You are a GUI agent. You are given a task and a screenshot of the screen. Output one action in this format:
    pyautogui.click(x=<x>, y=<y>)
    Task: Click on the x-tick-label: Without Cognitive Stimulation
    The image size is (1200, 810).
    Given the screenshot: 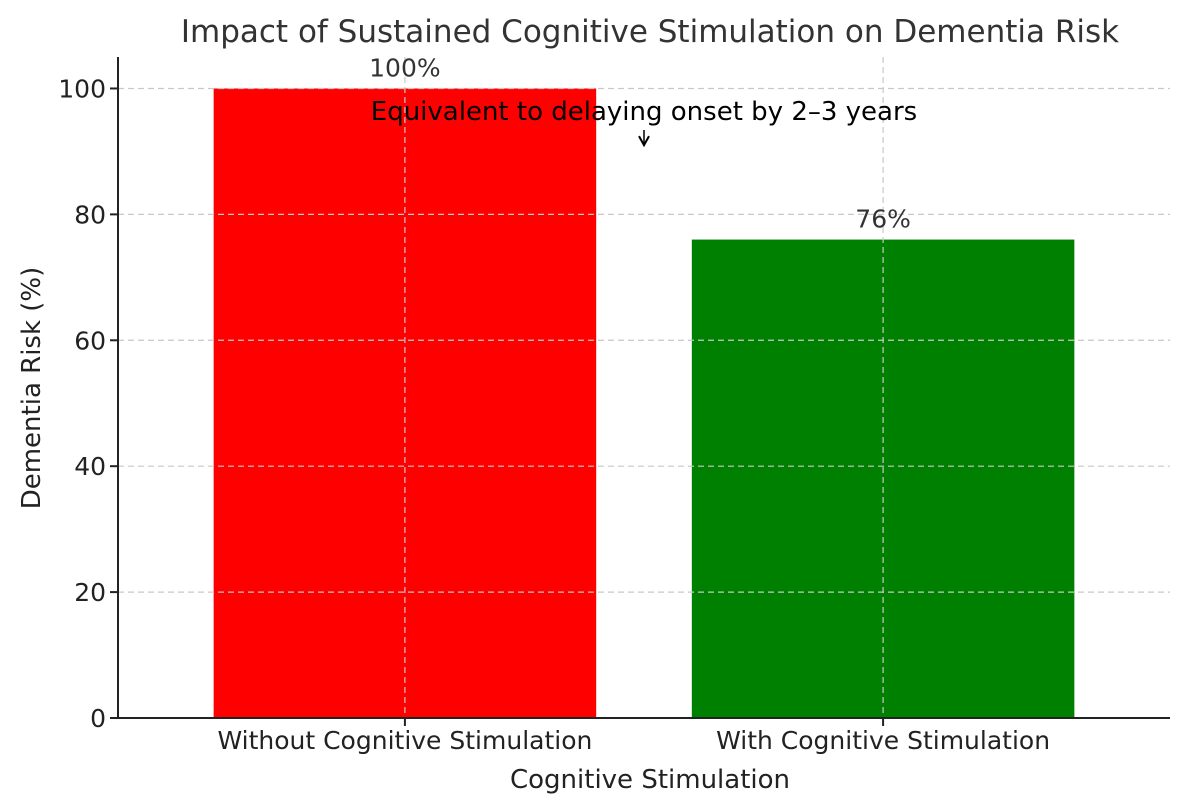 What is the action you would take?
    pyautogui.click(x=404, y=740)
    